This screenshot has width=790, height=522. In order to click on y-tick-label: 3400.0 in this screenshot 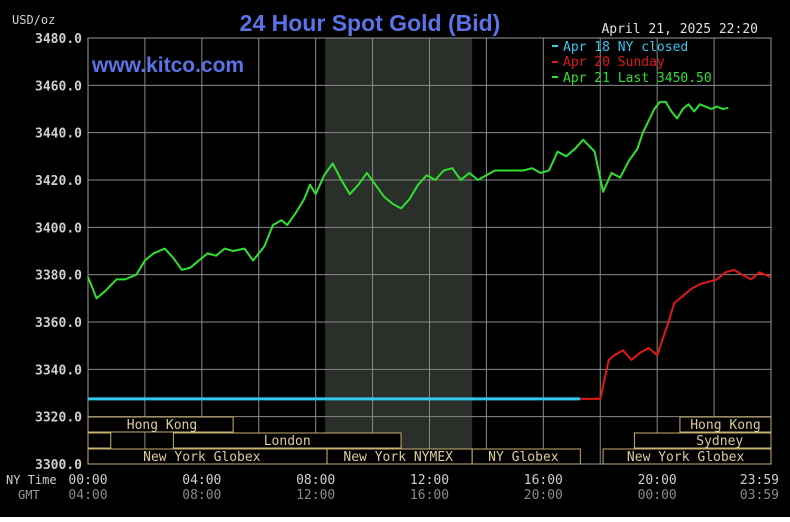, I will do `click(58, 228)`.